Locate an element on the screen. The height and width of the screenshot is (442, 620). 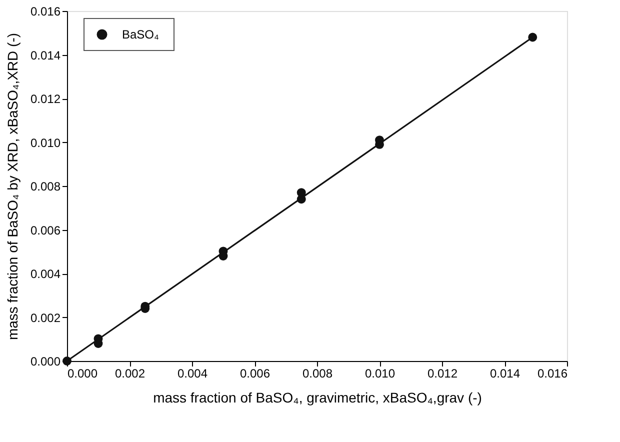
y-tick-label: 0.014 is located at coordinates (45, 55).